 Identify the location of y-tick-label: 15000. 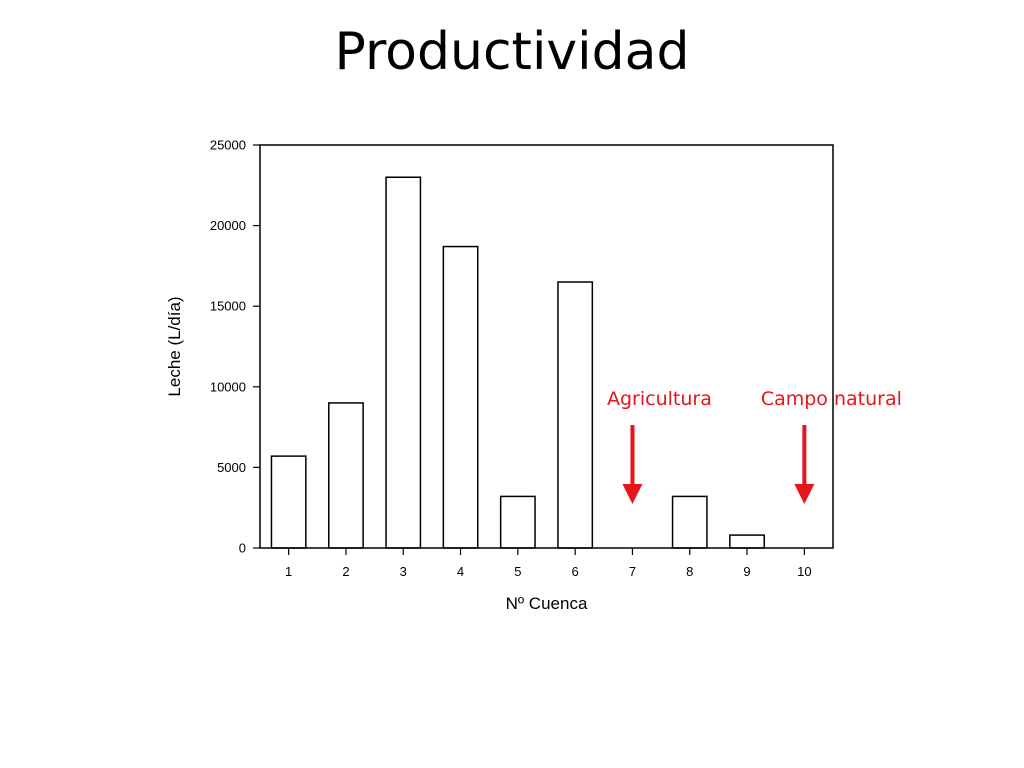
(228, 306).